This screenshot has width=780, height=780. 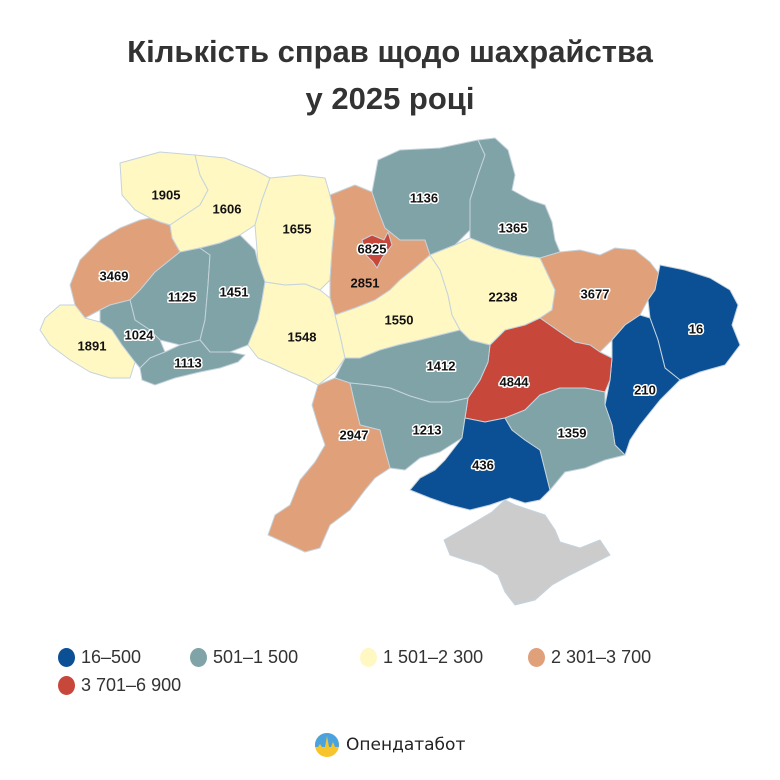 What do you see at coordinates (114, 275) in the screenshot?
I see `label-lviv: 3469` at bounding box center [114, 275].